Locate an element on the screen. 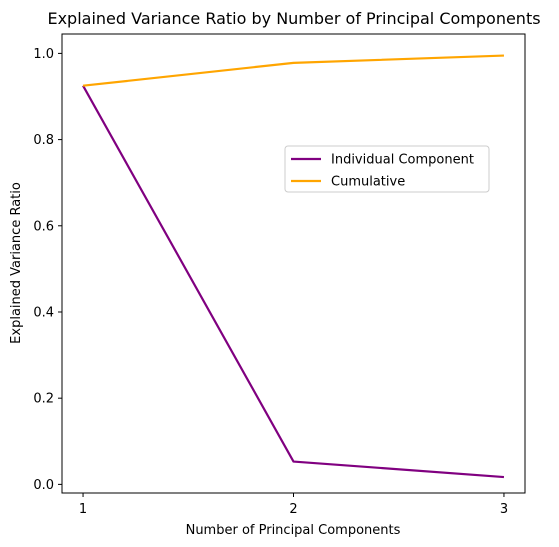 This screenshot has height=547, width=559. x-axis-ticks: 1 2 3 is located at coordinates (293, 505).